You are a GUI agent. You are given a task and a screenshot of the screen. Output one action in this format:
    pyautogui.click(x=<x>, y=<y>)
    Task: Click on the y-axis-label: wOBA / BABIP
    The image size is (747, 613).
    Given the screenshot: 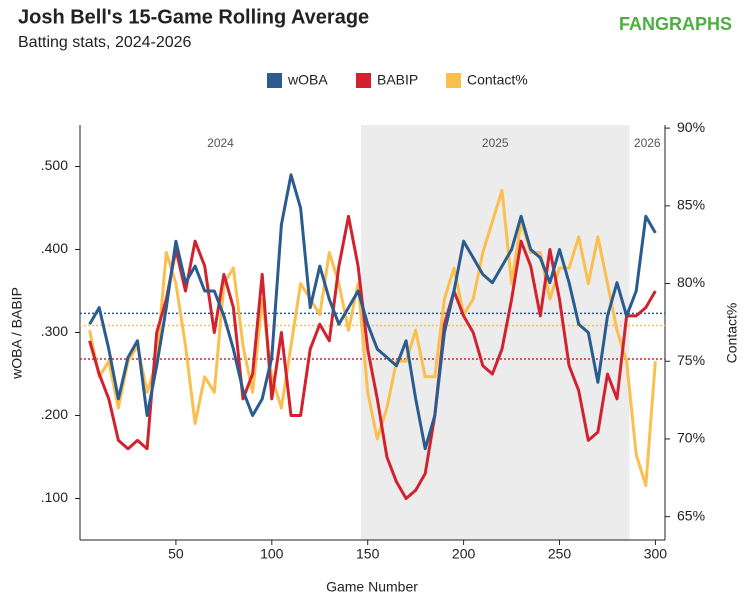 What is the action you would take?
    pyautogui.click(x=17, y=333)
    